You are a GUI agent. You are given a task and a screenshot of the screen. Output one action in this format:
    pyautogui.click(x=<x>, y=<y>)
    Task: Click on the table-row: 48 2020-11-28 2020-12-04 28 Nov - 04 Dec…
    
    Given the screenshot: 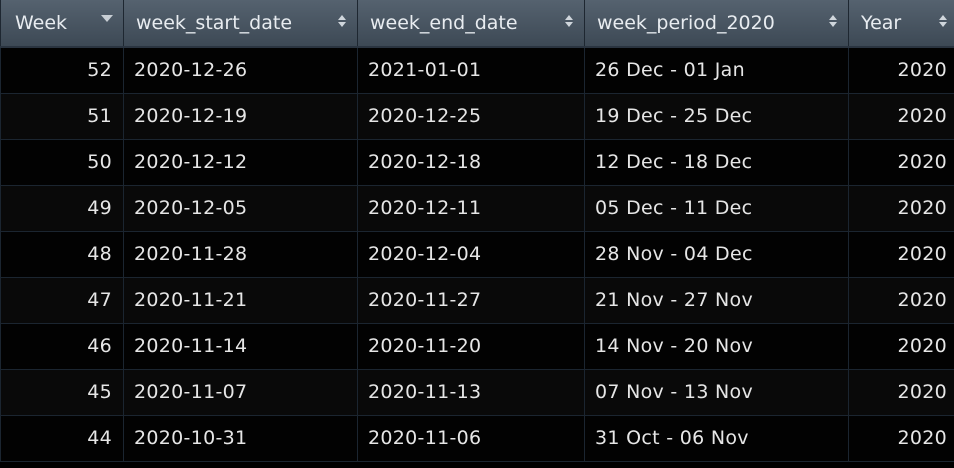 What is the action you would take?
    pyautogui.click(x=477, y=254)
    